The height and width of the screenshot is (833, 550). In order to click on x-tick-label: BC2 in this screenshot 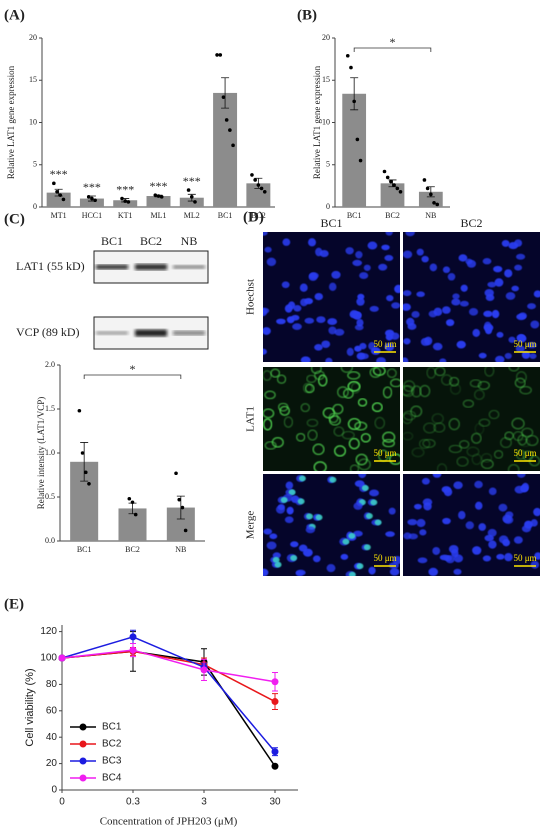, I will do `click(392, 215)`.